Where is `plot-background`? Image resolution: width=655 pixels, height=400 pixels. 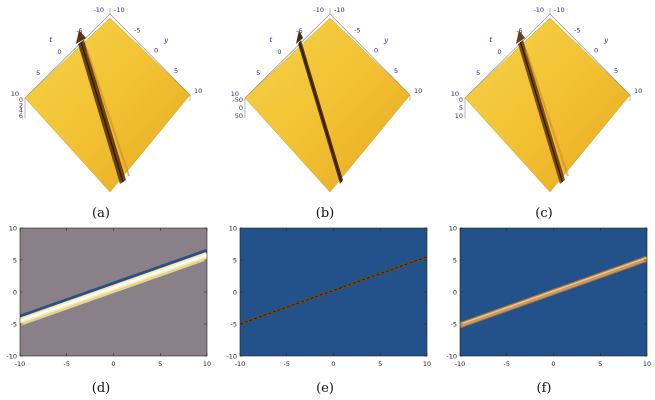 plot-background is located at coordinates (333, 292).